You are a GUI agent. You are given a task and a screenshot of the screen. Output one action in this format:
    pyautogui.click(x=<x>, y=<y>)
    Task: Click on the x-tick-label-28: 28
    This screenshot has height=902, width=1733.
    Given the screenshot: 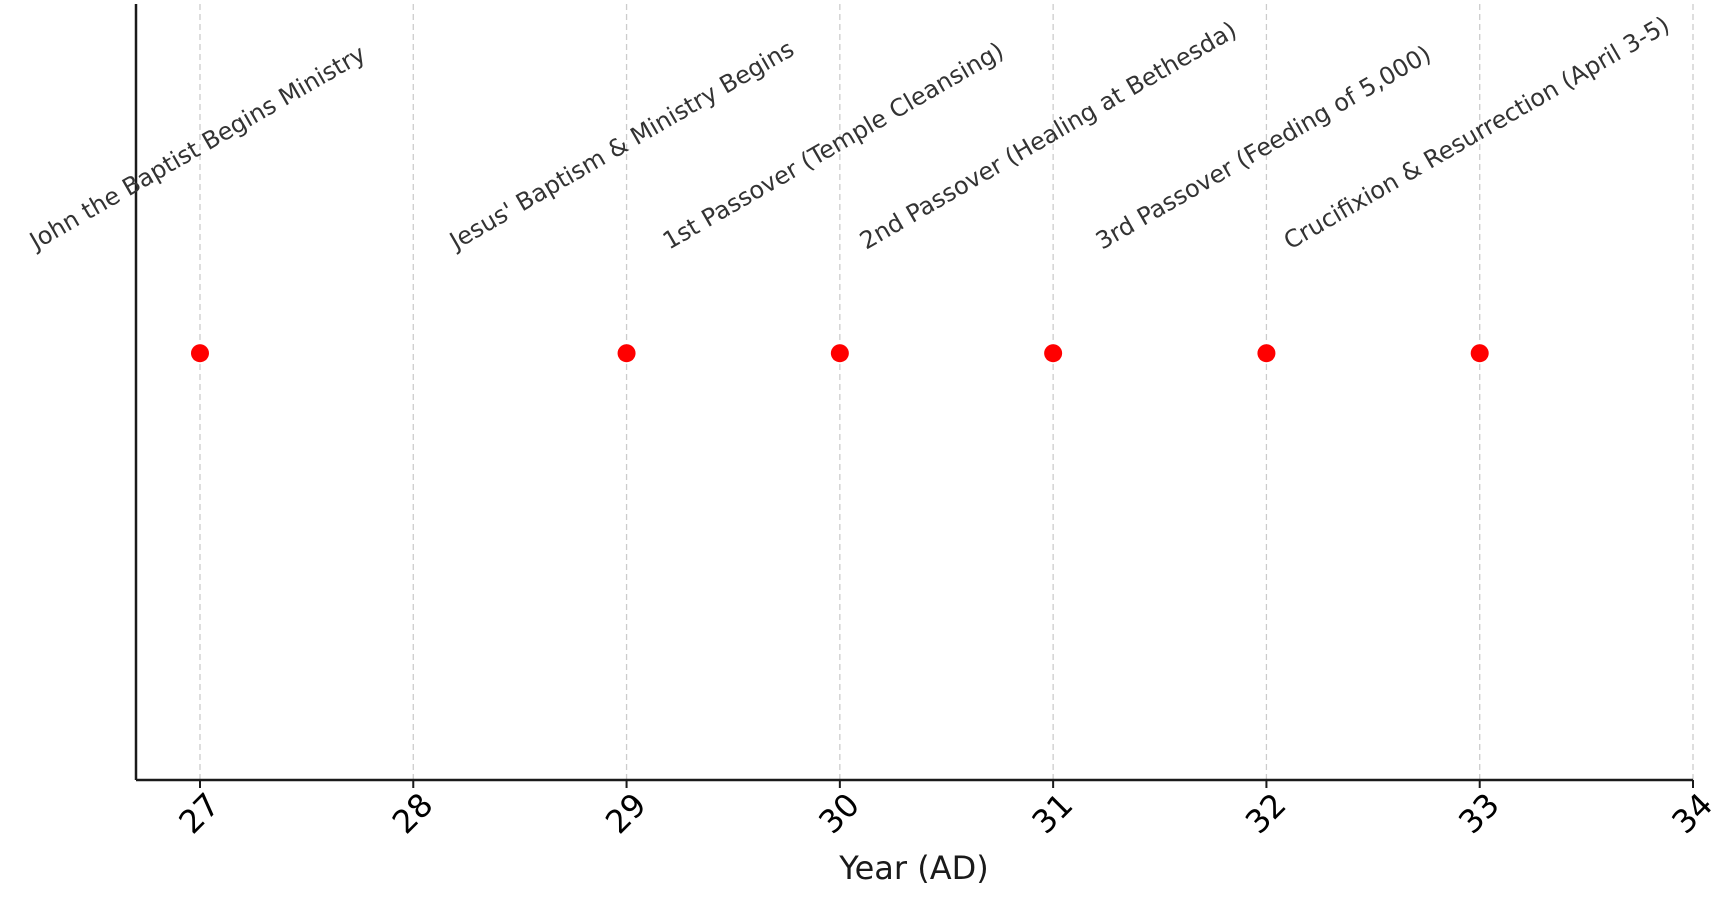 What is the action you would take?
    pyautogui.click(x=413, y=813)
    